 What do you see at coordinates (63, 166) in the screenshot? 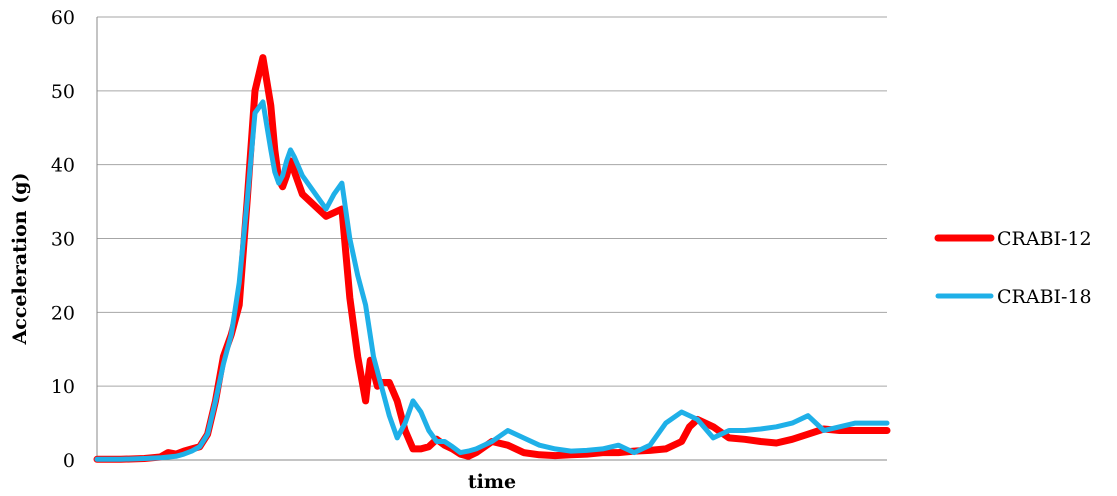
I see `y-tick-label: 40` at bounding box center [63, 166].